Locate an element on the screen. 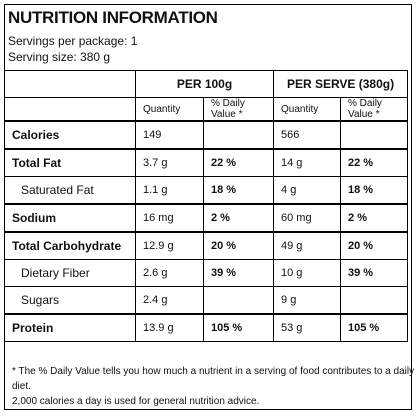  column-group: PER 100g is located at coordinates (204, 84).